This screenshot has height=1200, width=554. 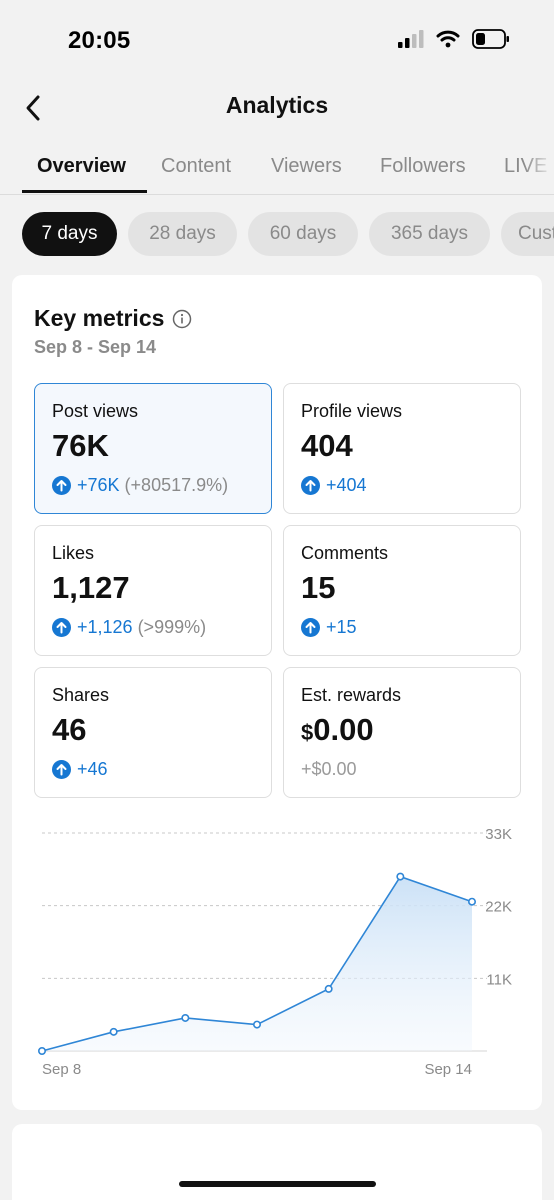 I want to click on chevron-left-icon, so click(x=33, y=108).